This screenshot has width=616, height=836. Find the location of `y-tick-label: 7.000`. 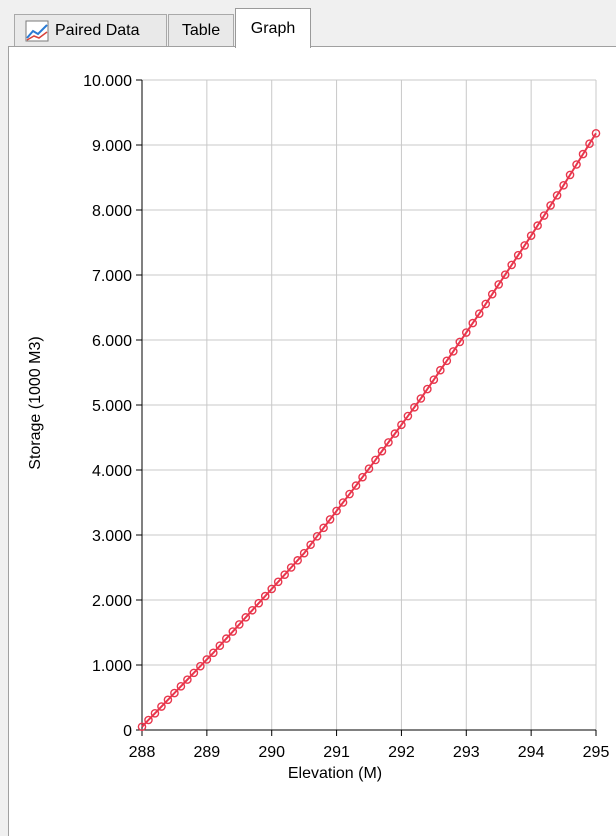

y-tick-label: 7.000 is located at coordinates (112, 276).